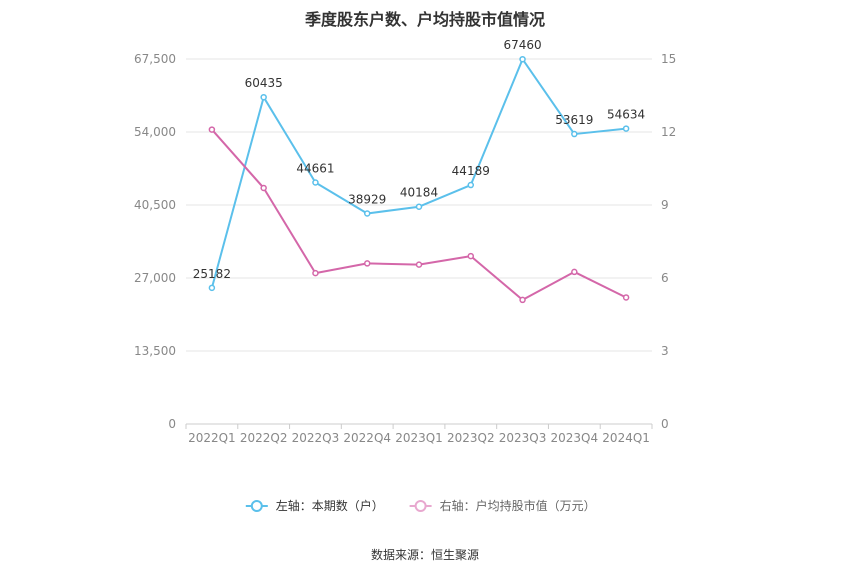 Image resolution: width=850 pixels, height=575 pixels. Describe the element at coordinates (155, 205) in the screenshot. I see `left-axis-tick-label: 40,500` at that location.